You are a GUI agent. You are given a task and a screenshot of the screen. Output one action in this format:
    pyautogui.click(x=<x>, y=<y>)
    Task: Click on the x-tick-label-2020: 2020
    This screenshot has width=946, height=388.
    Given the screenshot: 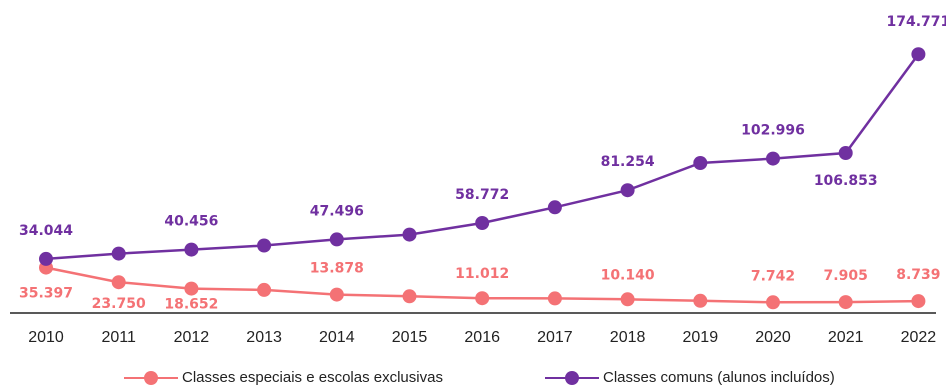 What is the action you would take?
    pyautogui.click(x=773, y=337)
    